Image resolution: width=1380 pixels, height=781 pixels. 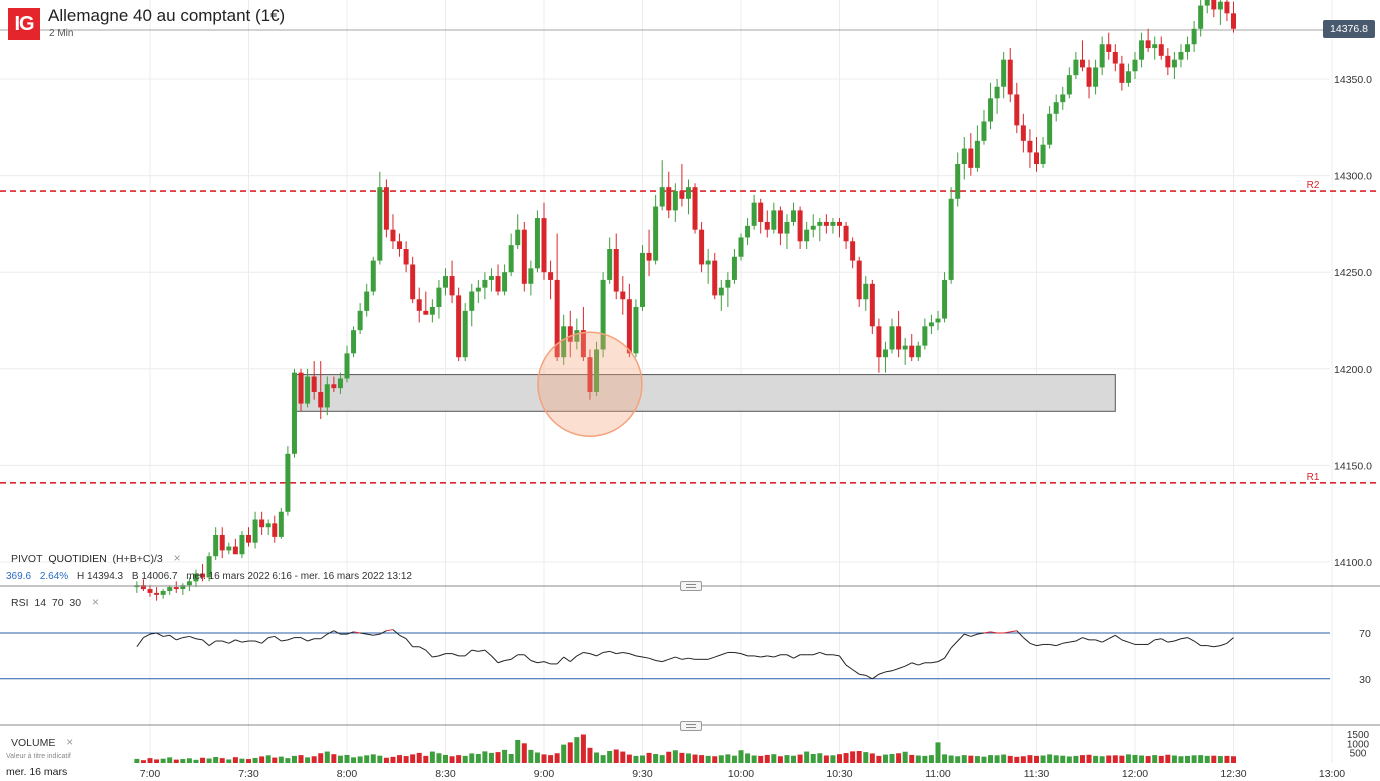 What do you see at coordinates (20, 603) in the screenshot?
I see `rsi-name: RSI` at bounding box center [20, 603].